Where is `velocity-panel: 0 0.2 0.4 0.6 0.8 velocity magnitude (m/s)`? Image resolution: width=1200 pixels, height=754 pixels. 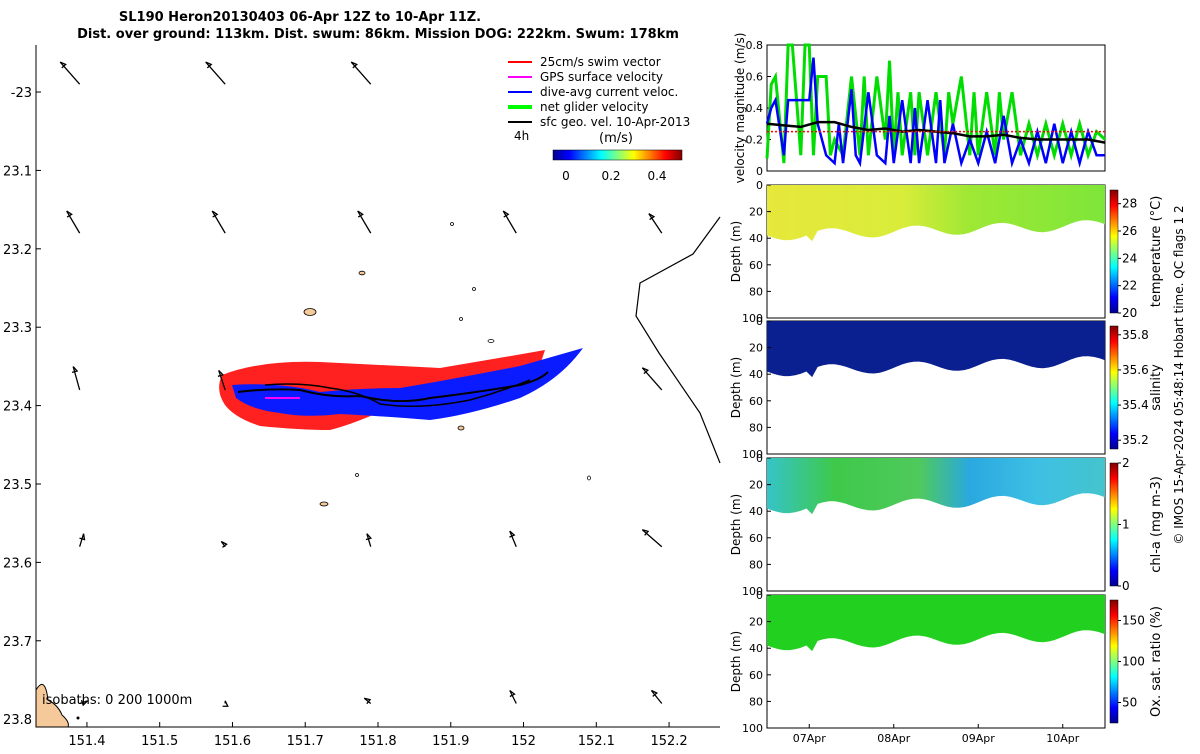
velocity-panel: 0 0.2 0.4 0.6 0.8 velocity magnitude (m/s) is located at coordinates (920, 108).